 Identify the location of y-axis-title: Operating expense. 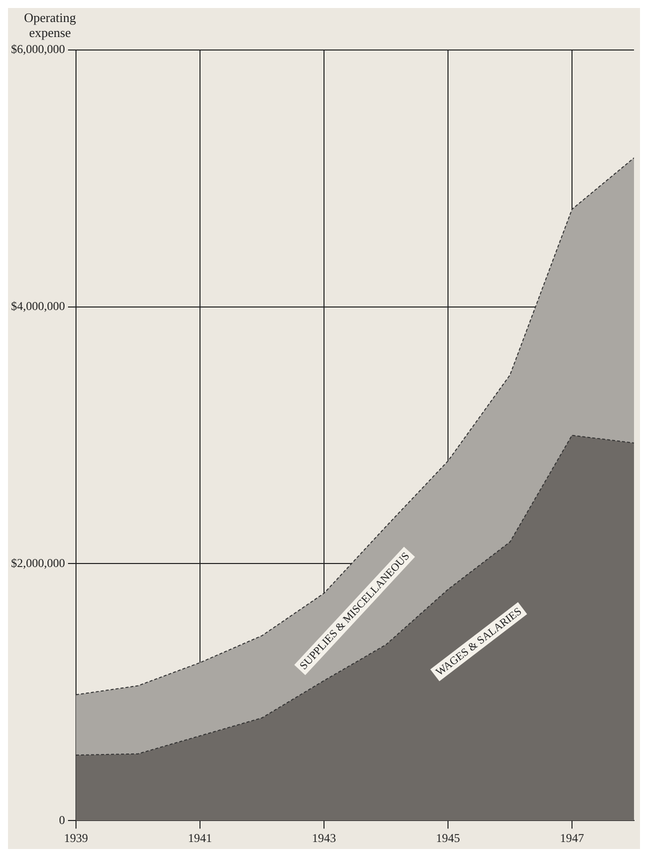
(50, 25).